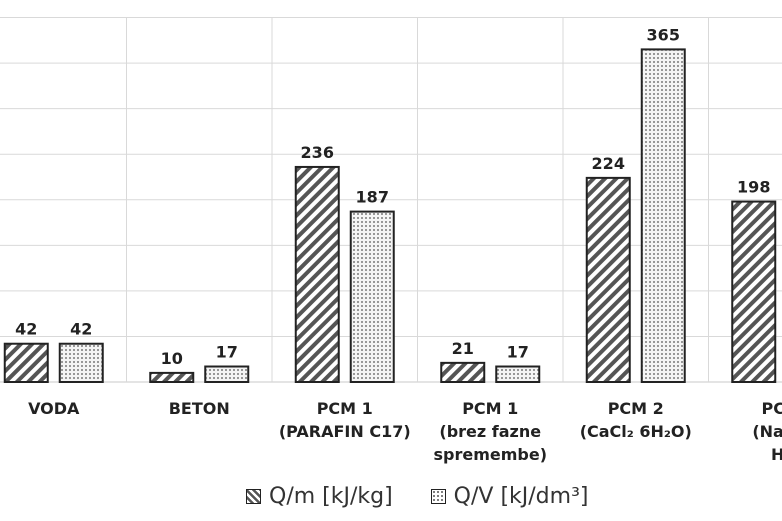 The image size is (782, 521). Describe the element at coordinates (772, 408) in the screenshot. I see `category-label-5-line-0: PCM` at that location.